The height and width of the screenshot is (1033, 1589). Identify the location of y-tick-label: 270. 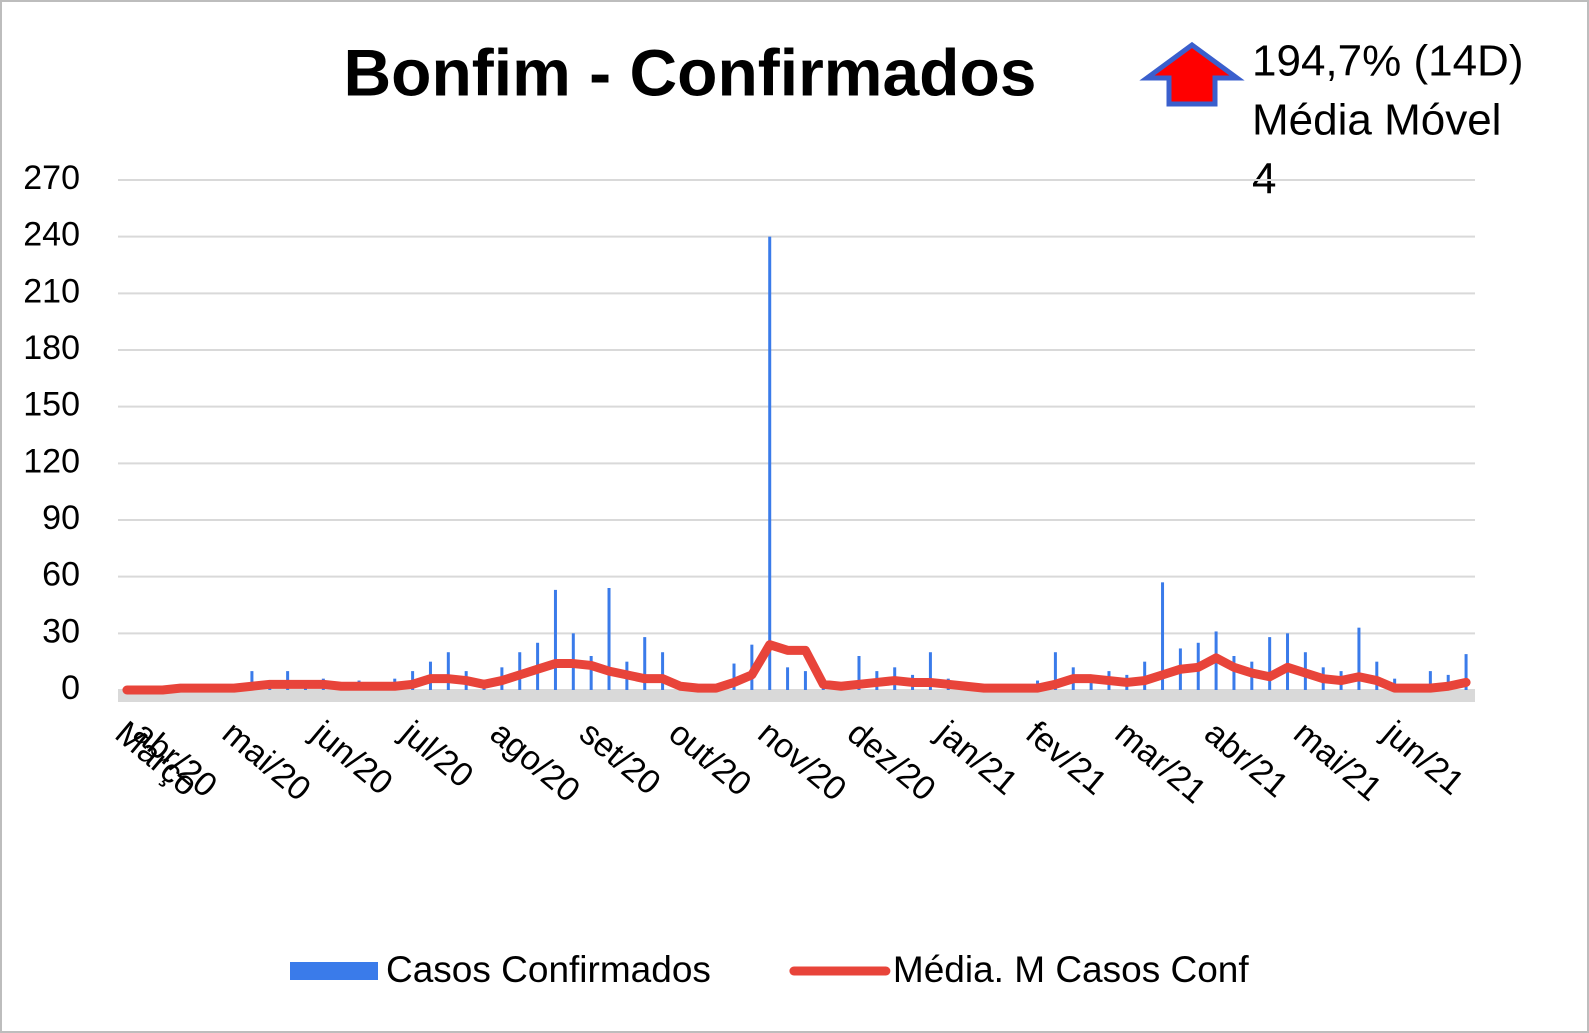
(51, 178).